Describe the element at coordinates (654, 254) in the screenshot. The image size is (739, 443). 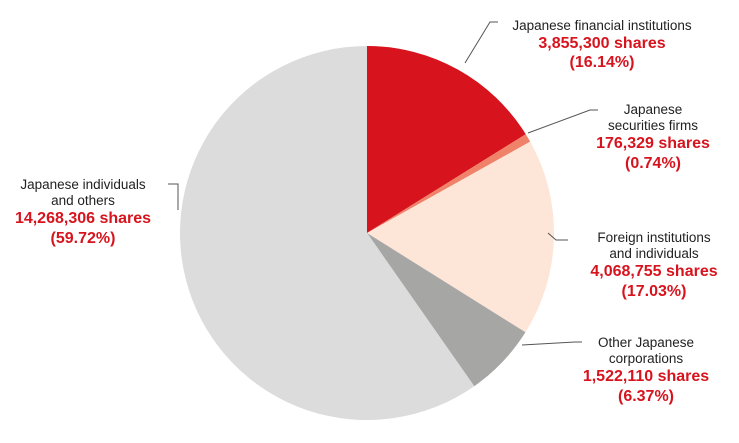
I see `slice-name-line2: and individuals` at that location.